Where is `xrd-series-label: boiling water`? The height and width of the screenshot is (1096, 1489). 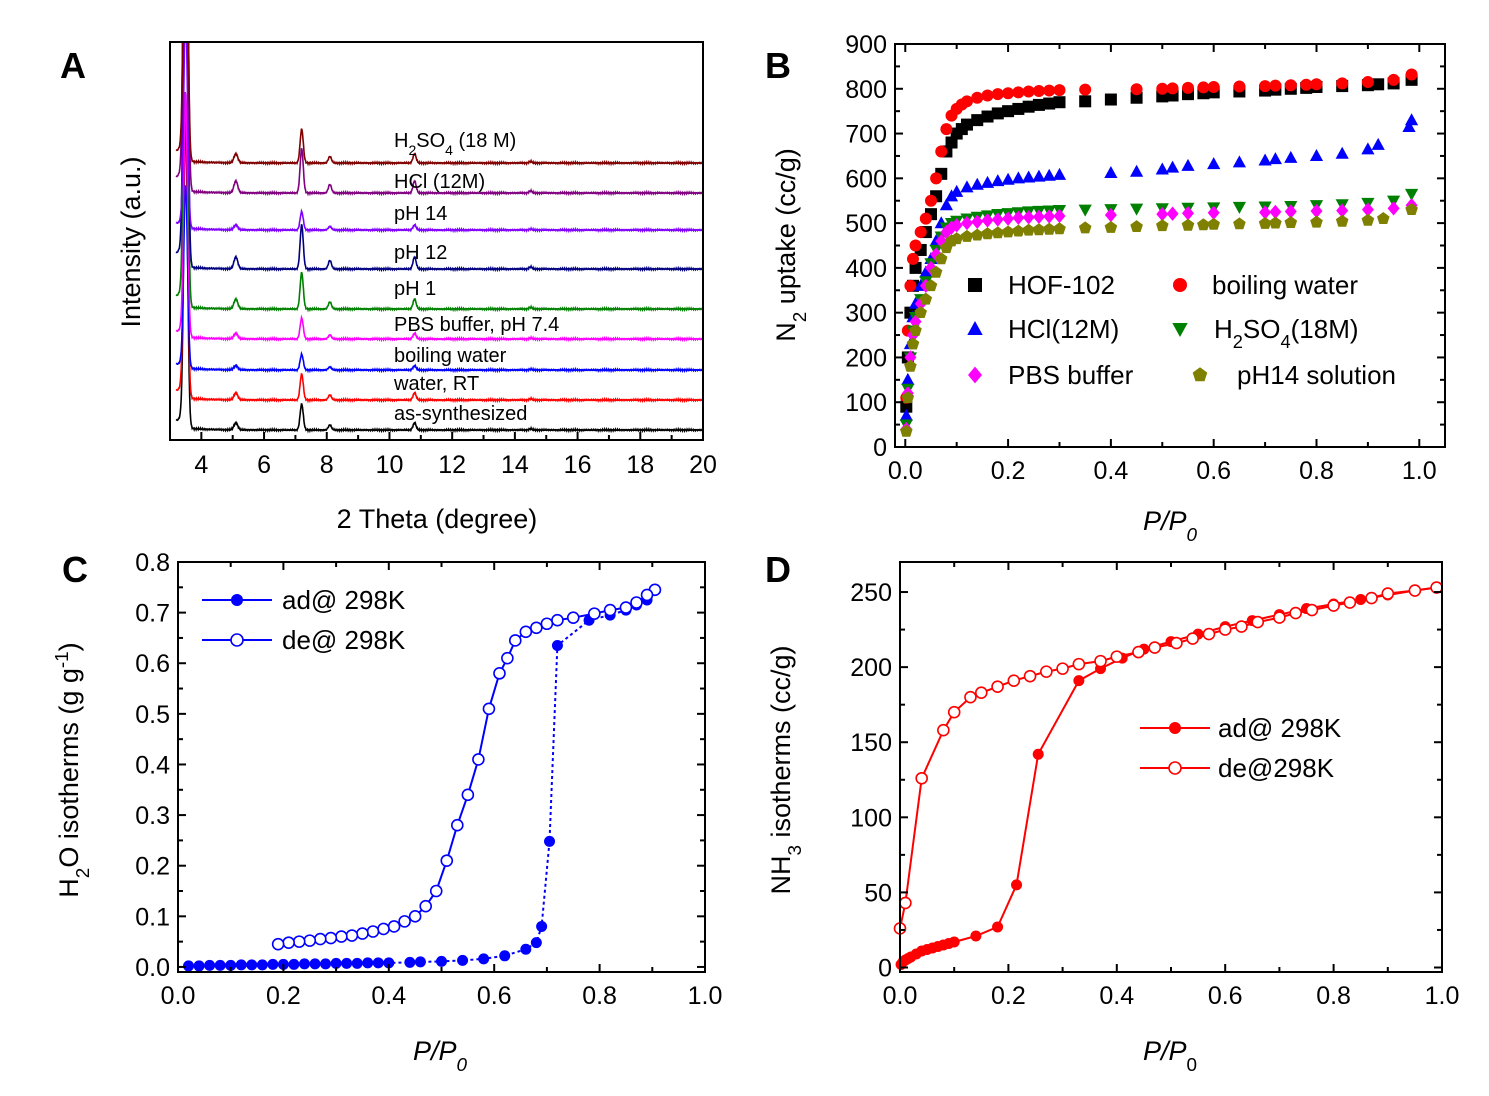 xrd-series-label: boiling water is located at coordinates (450, 356).